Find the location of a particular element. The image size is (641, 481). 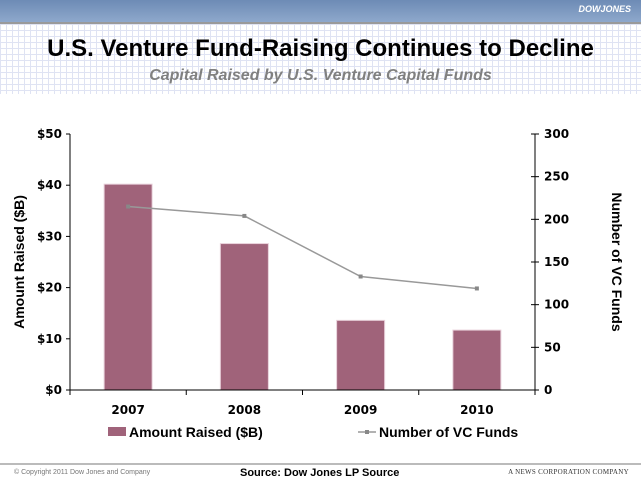

bar-2009 is located at coordinates (361, 355).